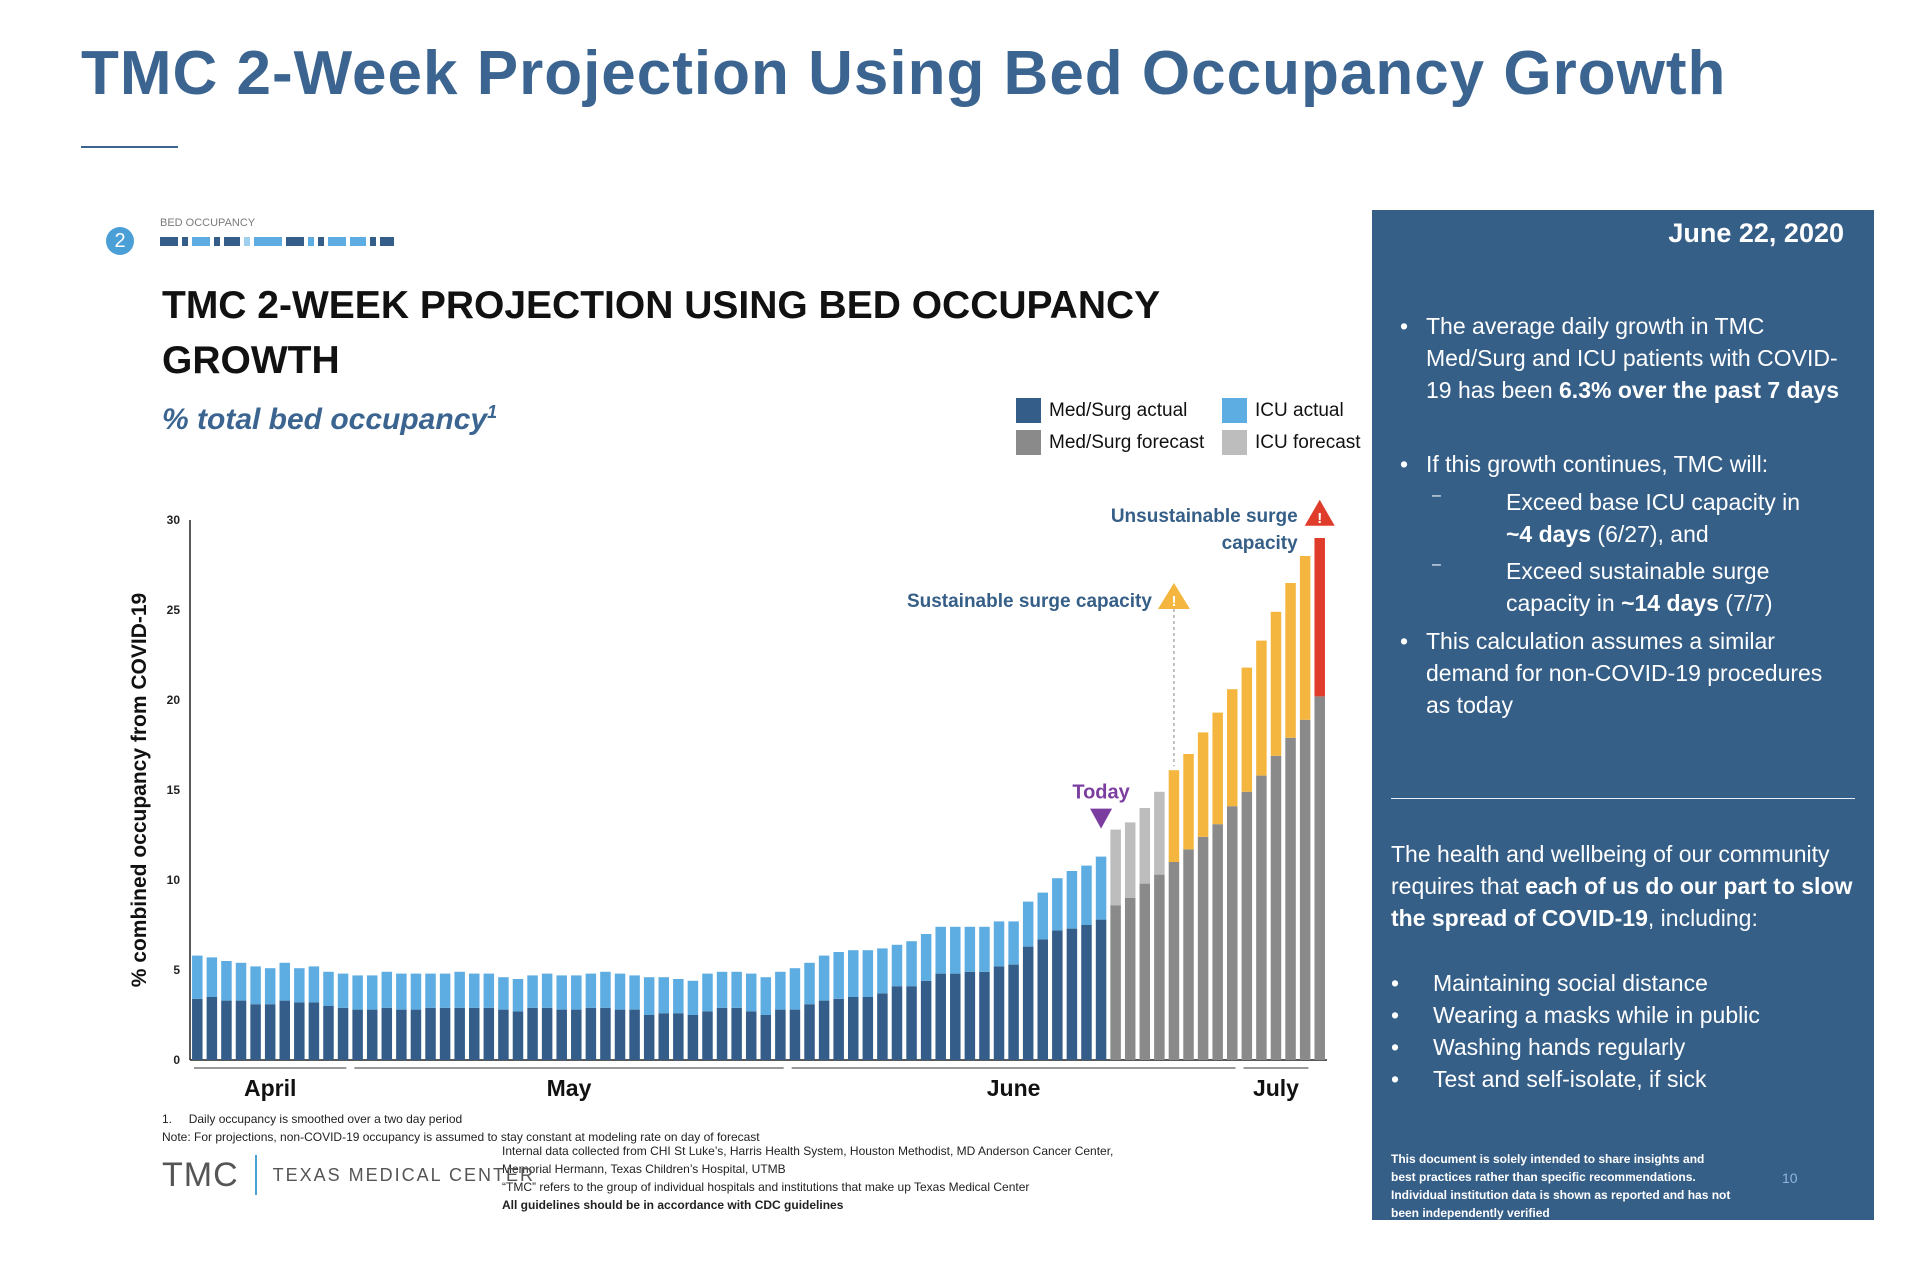 Image resolution: width=1912 pixels, height=1268 pixels. I want to click on page-number: 10, so click(1790, 1178).